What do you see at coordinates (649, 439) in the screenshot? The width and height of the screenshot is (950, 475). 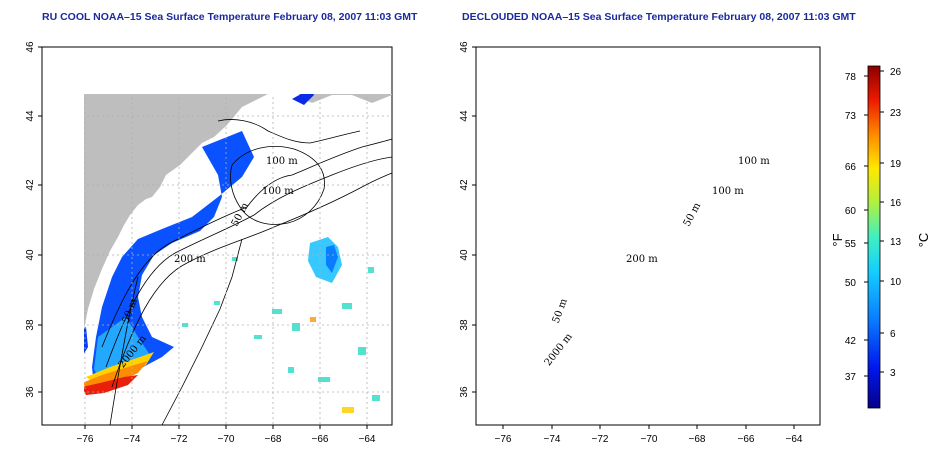 I see `right-lon-tick-70: −70` at bounding box center [649, 439].